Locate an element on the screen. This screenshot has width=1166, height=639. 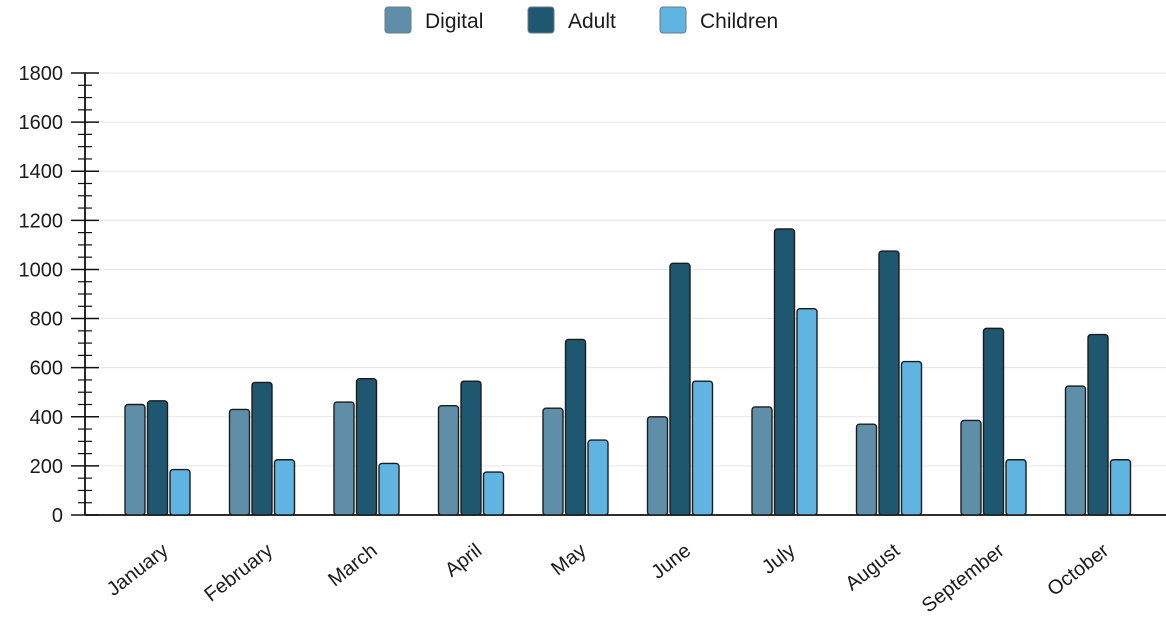
bar-adult-january is located at coordinates (157, 458).